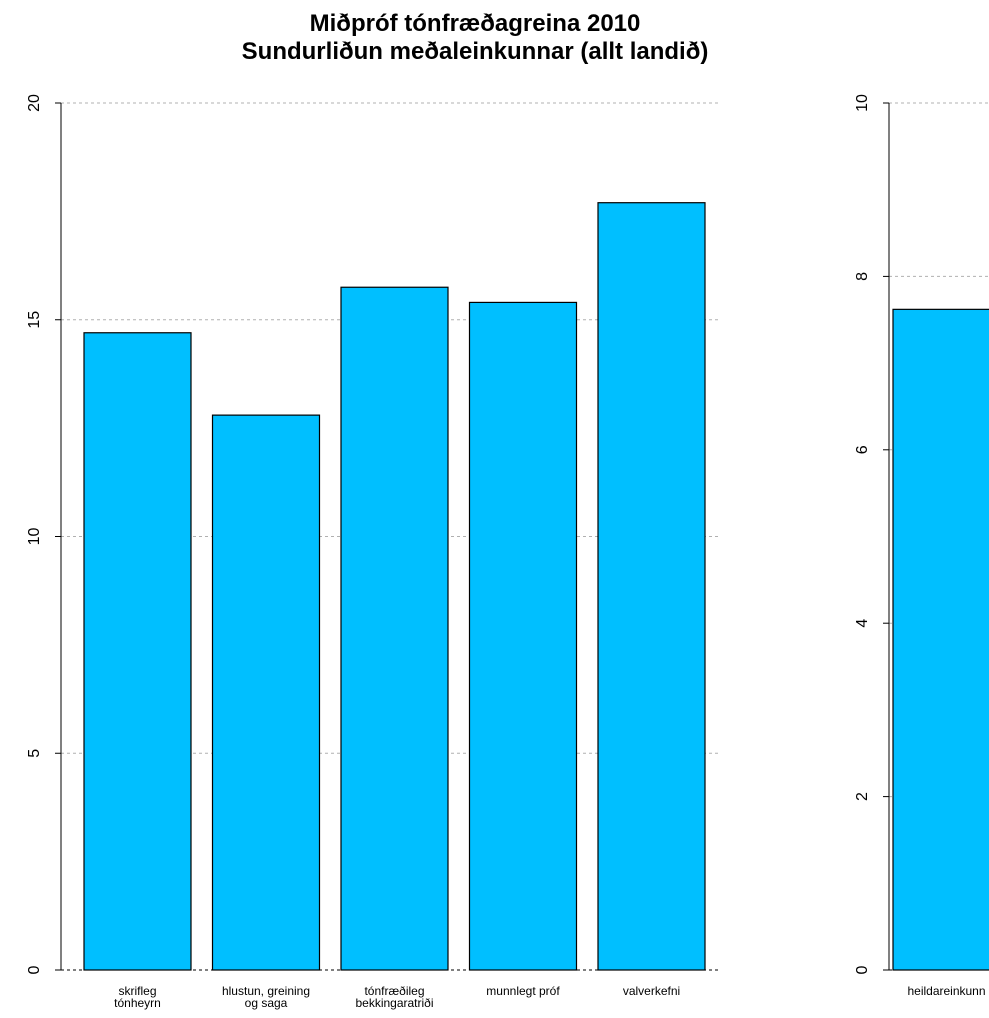 Image resolution: width=989 pixels, height=1018 pixels. I want to click on category-label: tónfræðileg, so click(394, 991).